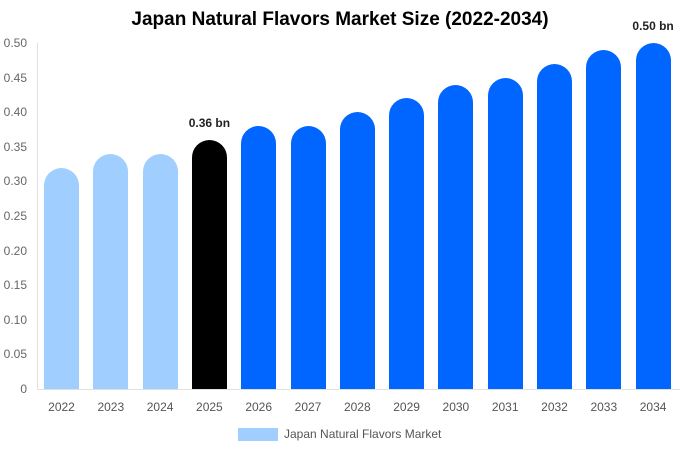 This screenshot has width=680, height=450. I want to click on legend-label: Japan Natural Flavors Market, so click(363, 434).